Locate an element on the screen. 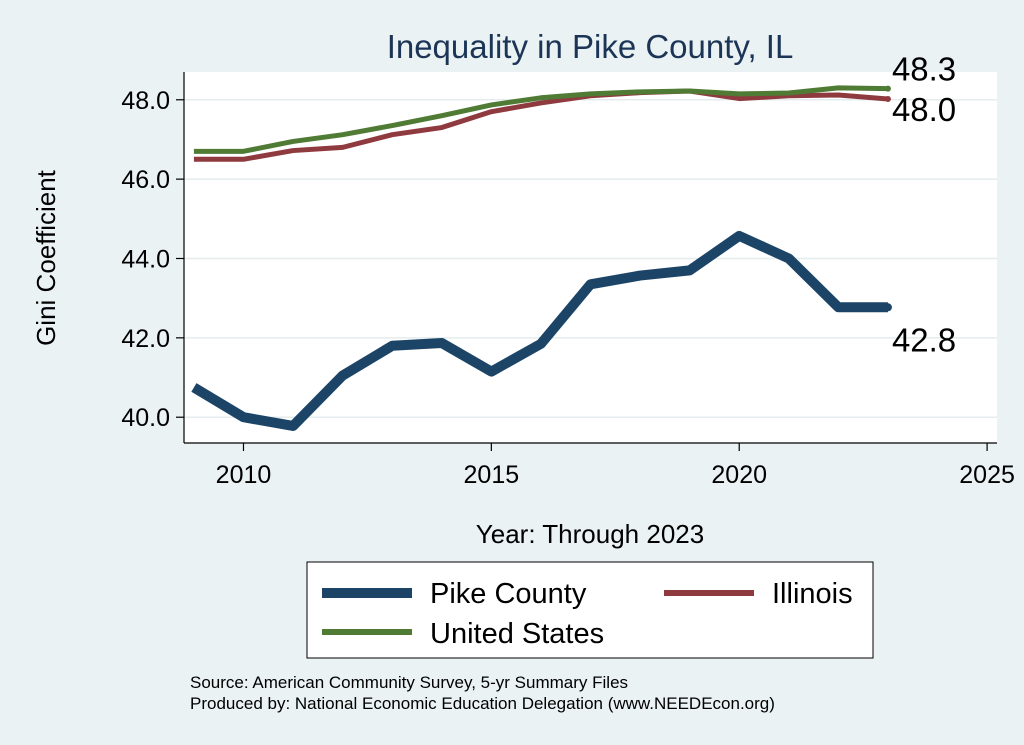  x-axis-ticks: 2010 2015 2020 2025 is located at coordinates (615, 466).